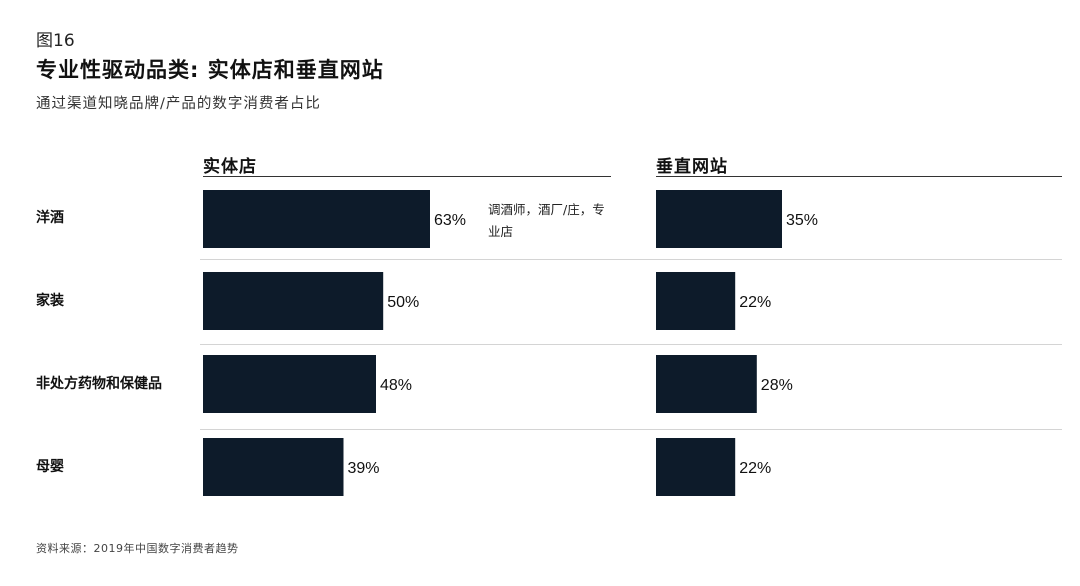 The width and height of the screenshot is (1080, 586). What do you see at coordinates (137, 548) in the screenshot?
I see `source-note: 资料来源：2019年中国数字消费者趋势` at bounding box center [137, 548].